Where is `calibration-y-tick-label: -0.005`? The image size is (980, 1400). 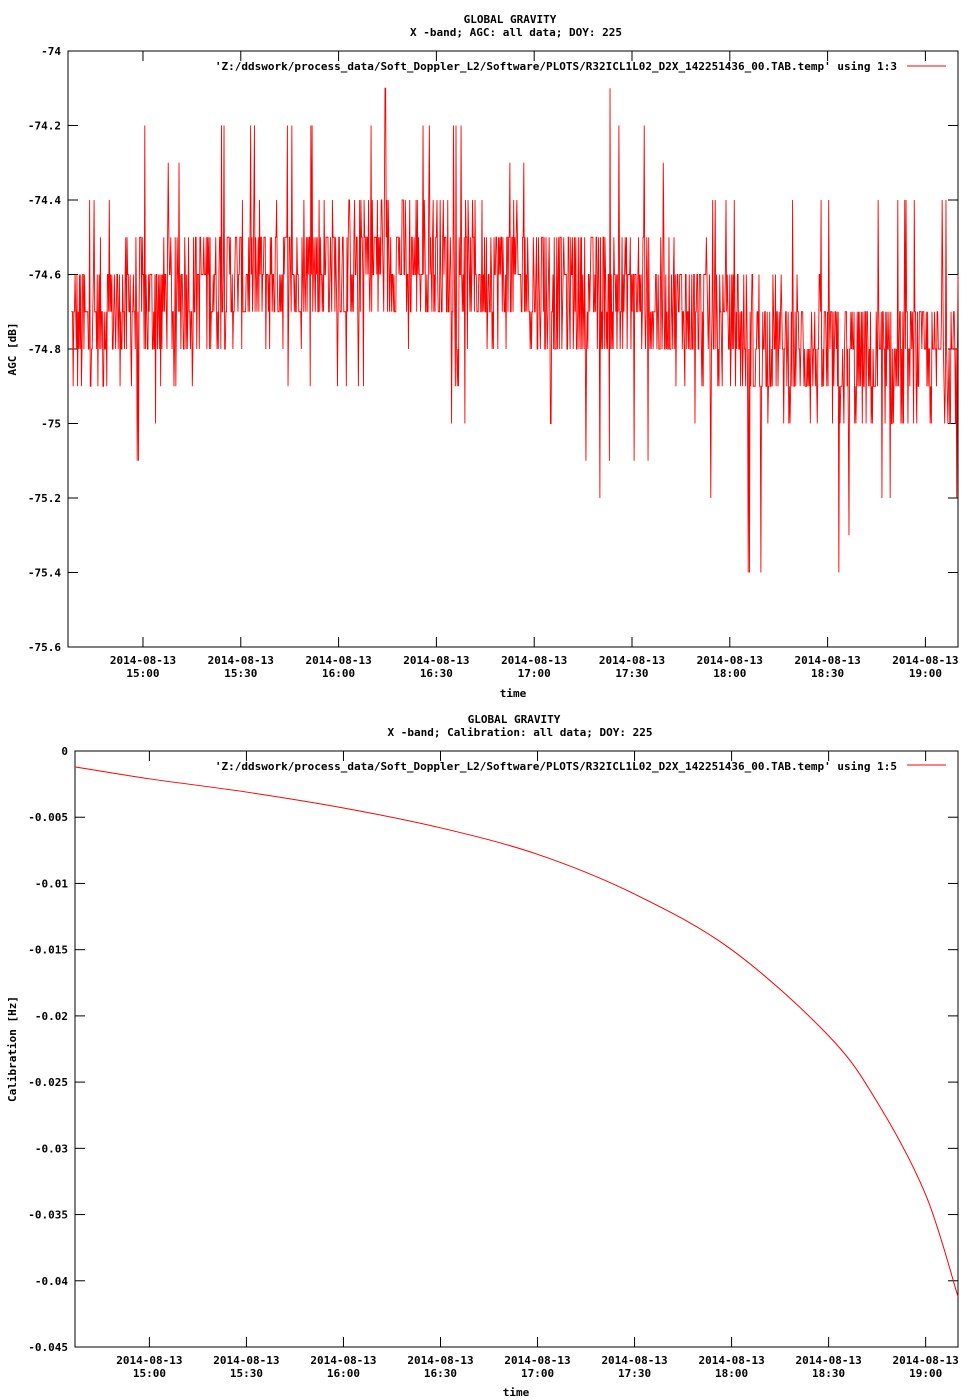 calibration-y-tick-label: -0.005 is located at coordinates (48, 817).